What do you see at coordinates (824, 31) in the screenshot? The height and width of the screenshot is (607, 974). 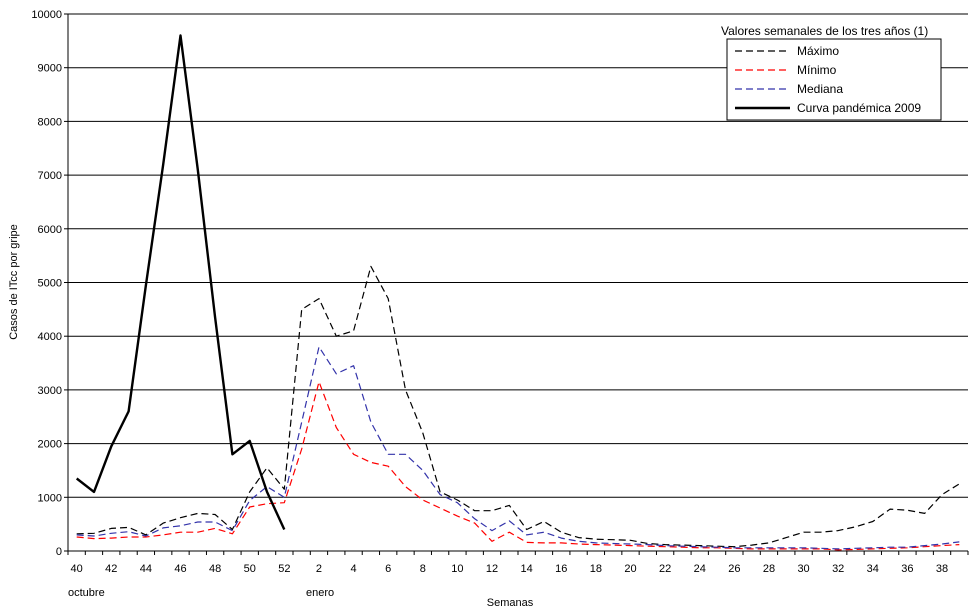 I see `legend-title: Valores semanales de los tres años (1)` at bounding box center [824, 31].